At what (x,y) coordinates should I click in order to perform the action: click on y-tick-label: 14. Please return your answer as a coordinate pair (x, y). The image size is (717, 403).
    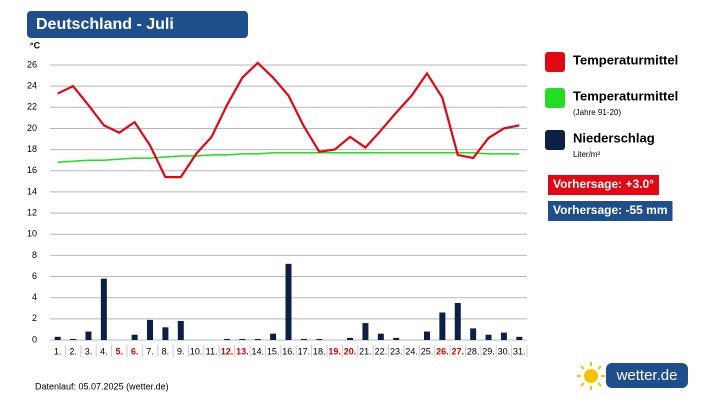
    Looking at the image, I should click on (32, 191).